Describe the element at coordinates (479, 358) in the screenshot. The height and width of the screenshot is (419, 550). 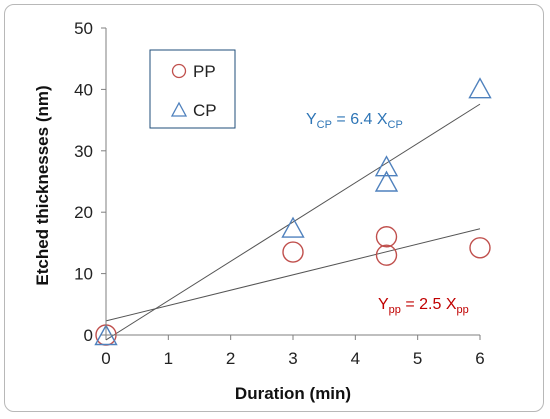
I see `x-tick-label: 6` at that location.